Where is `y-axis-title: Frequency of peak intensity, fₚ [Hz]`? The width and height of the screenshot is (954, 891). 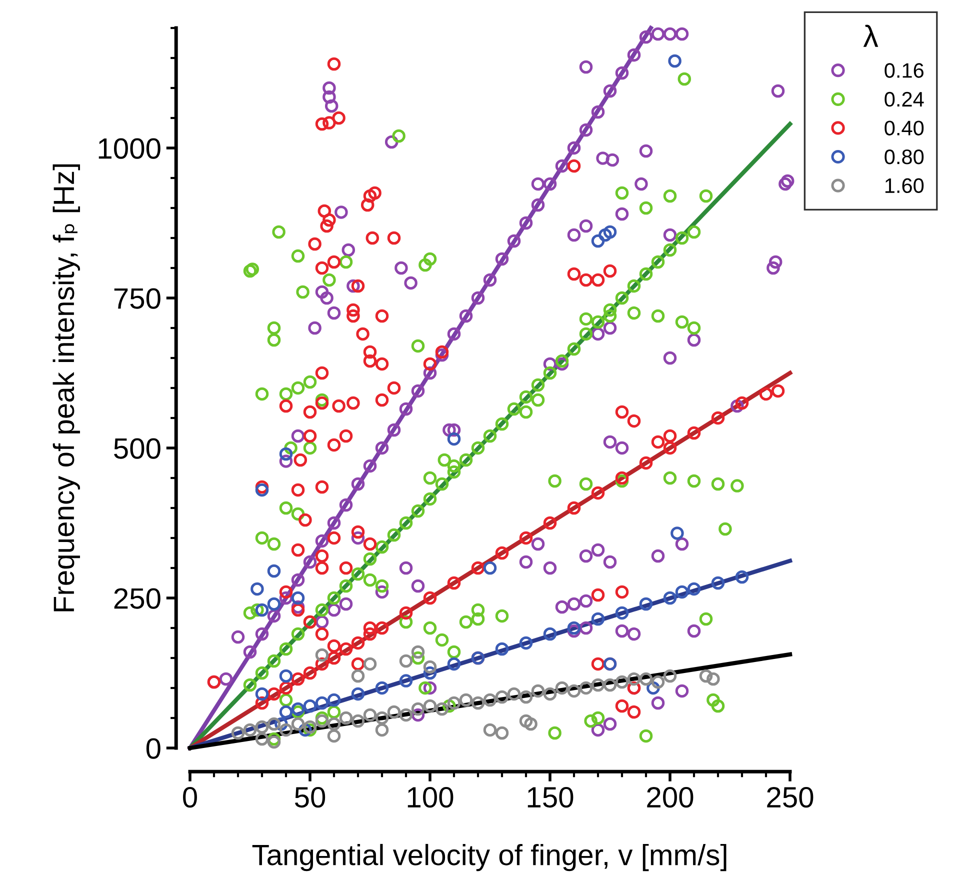 y-axis-title: Frequency of peak intensity, fₚ [Hz] is located at coordinates (66, 388).